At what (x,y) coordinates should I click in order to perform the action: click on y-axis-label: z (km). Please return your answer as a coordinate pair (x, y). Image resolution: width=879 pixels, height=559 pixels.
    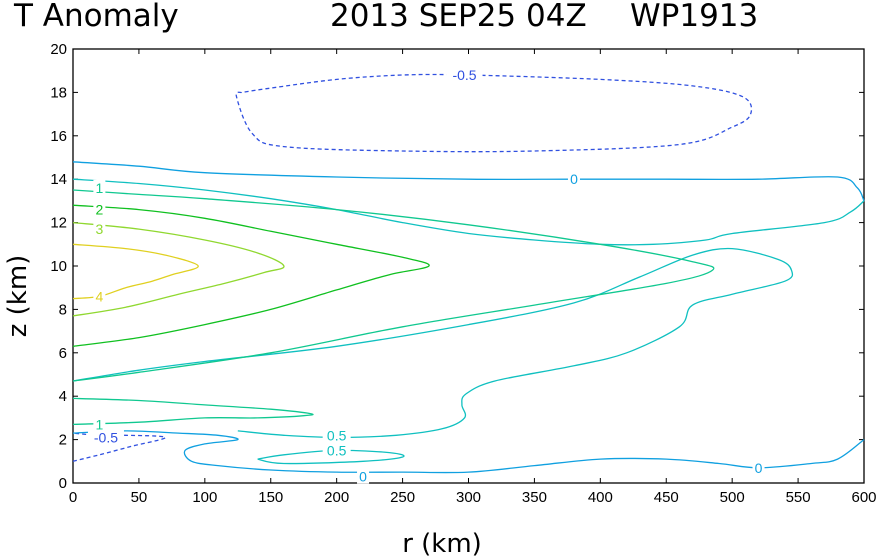
    Looking at the image, I should click on (18, 296).